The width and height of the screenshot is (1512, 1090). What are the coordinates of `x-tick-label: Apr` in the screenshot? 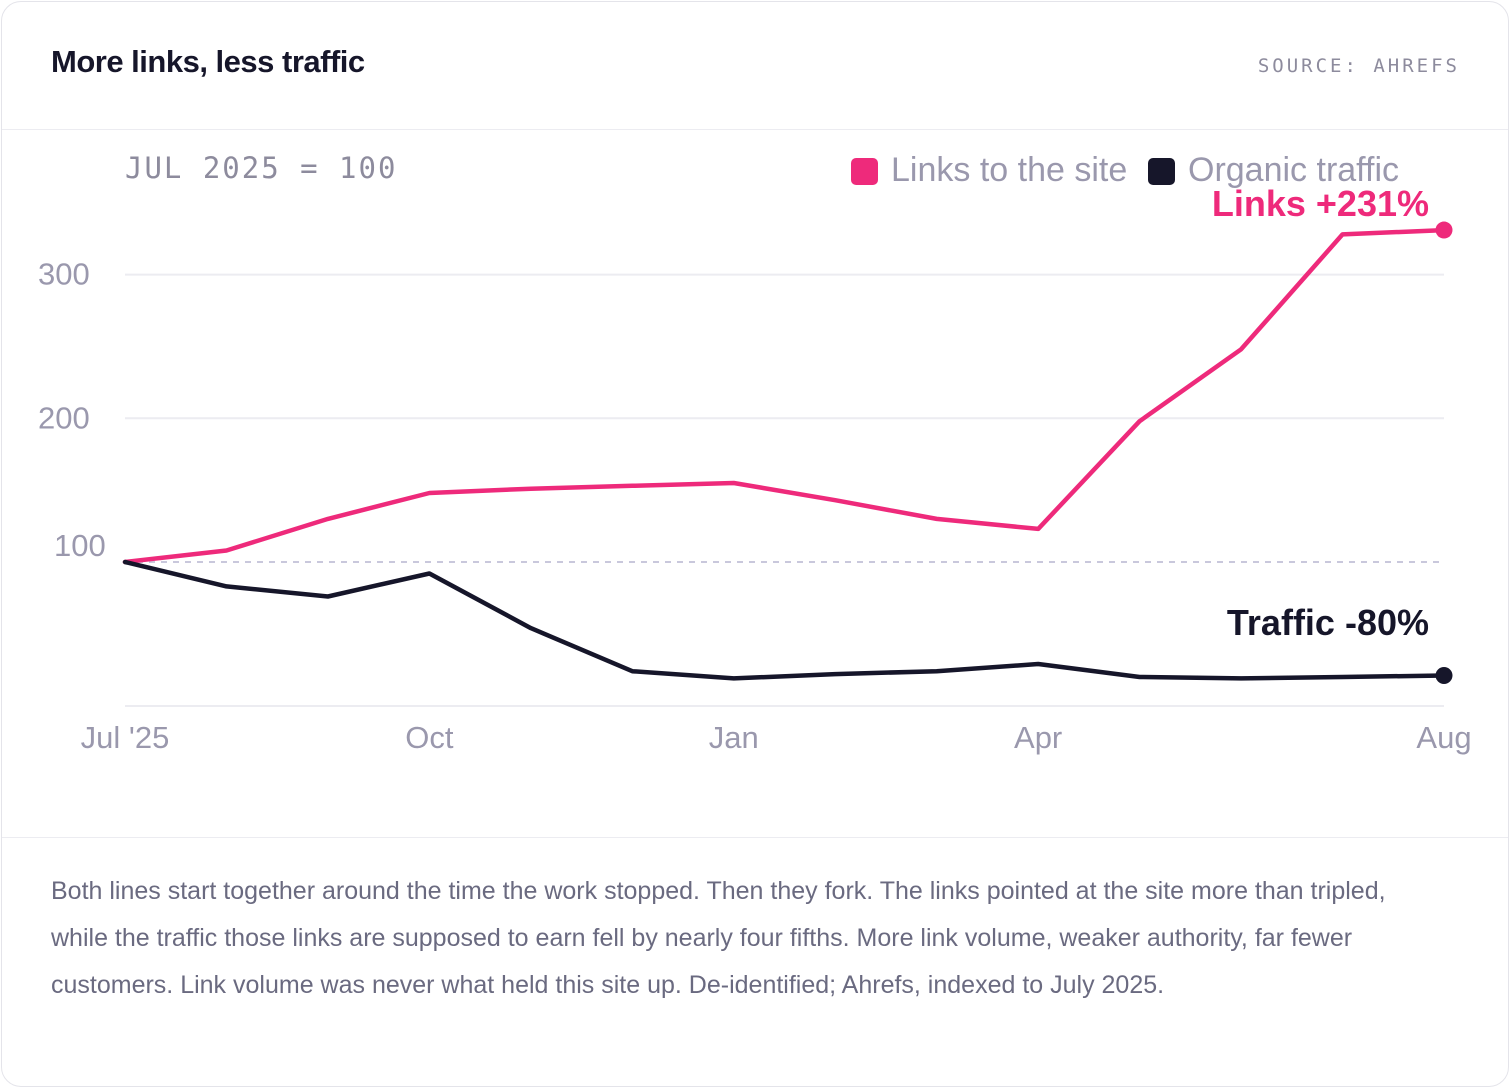 It's located at (1038, 737).